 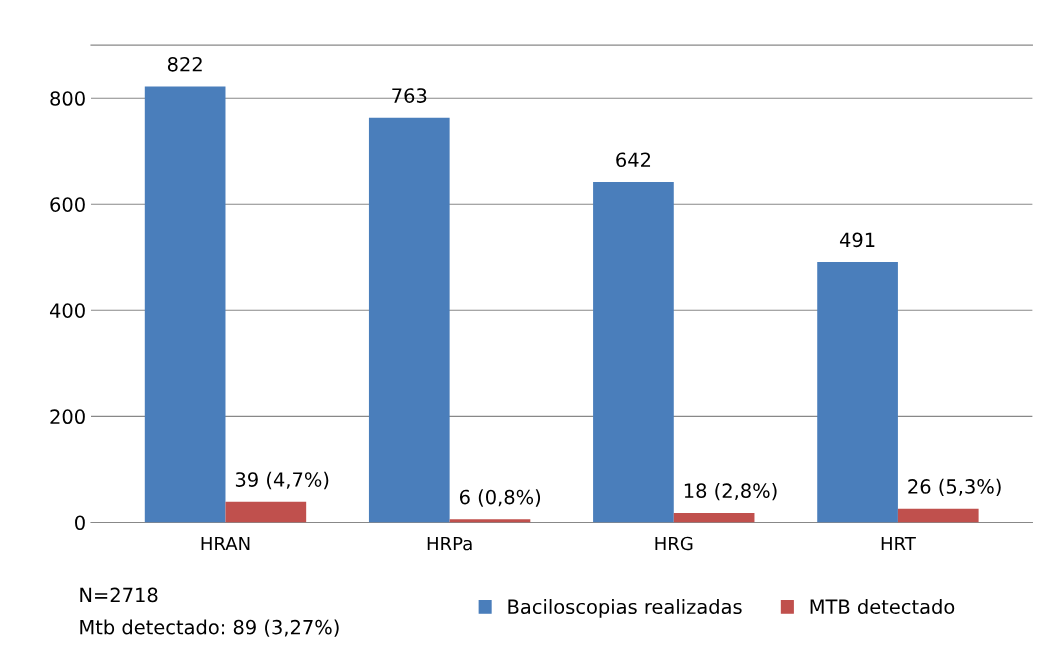 What do you see at coordinates (625, 608) in the screenshot?
I see `legend-label: Baciloscopias realizadas` at bounding box center [625, 608].